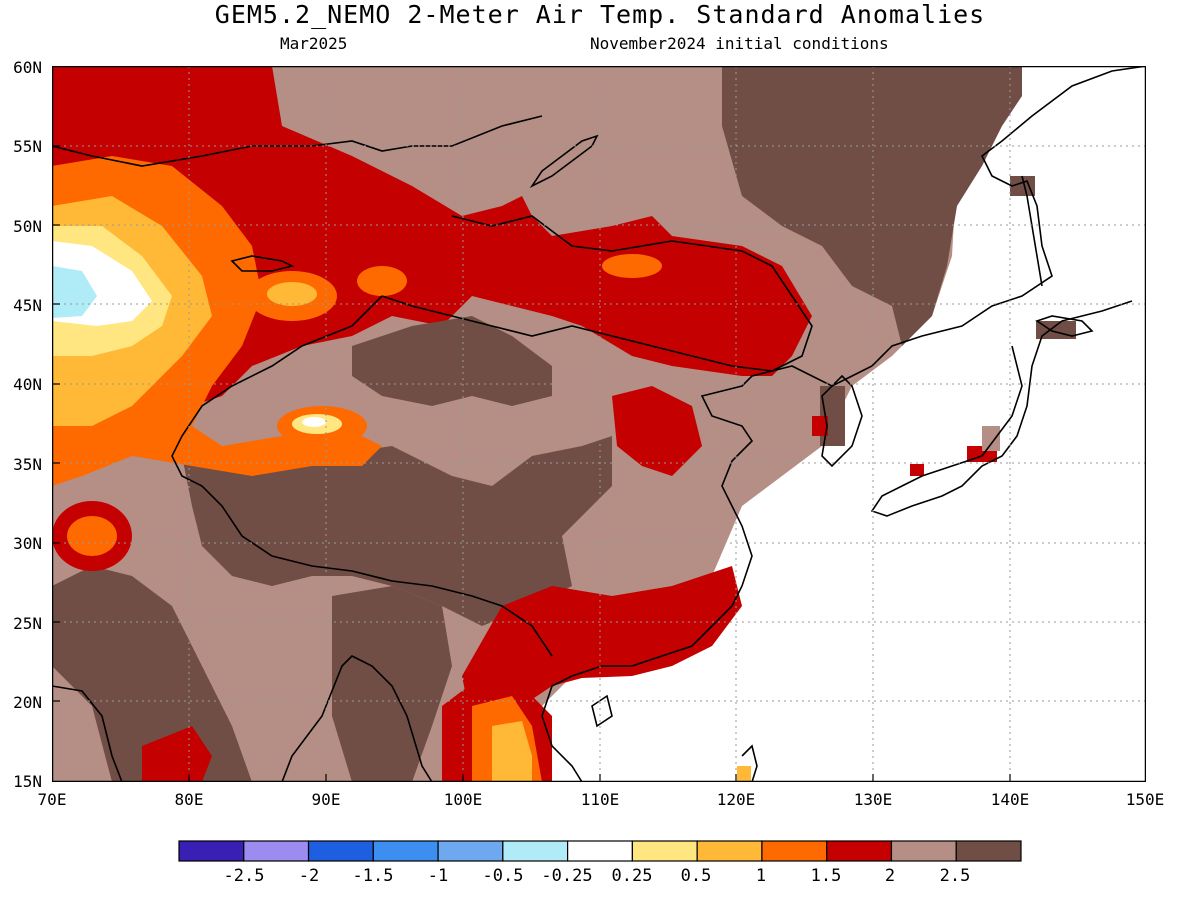 This screenshot has height=900, width=1200. I want to click on cb-label-4: -1, so click(438, 876).